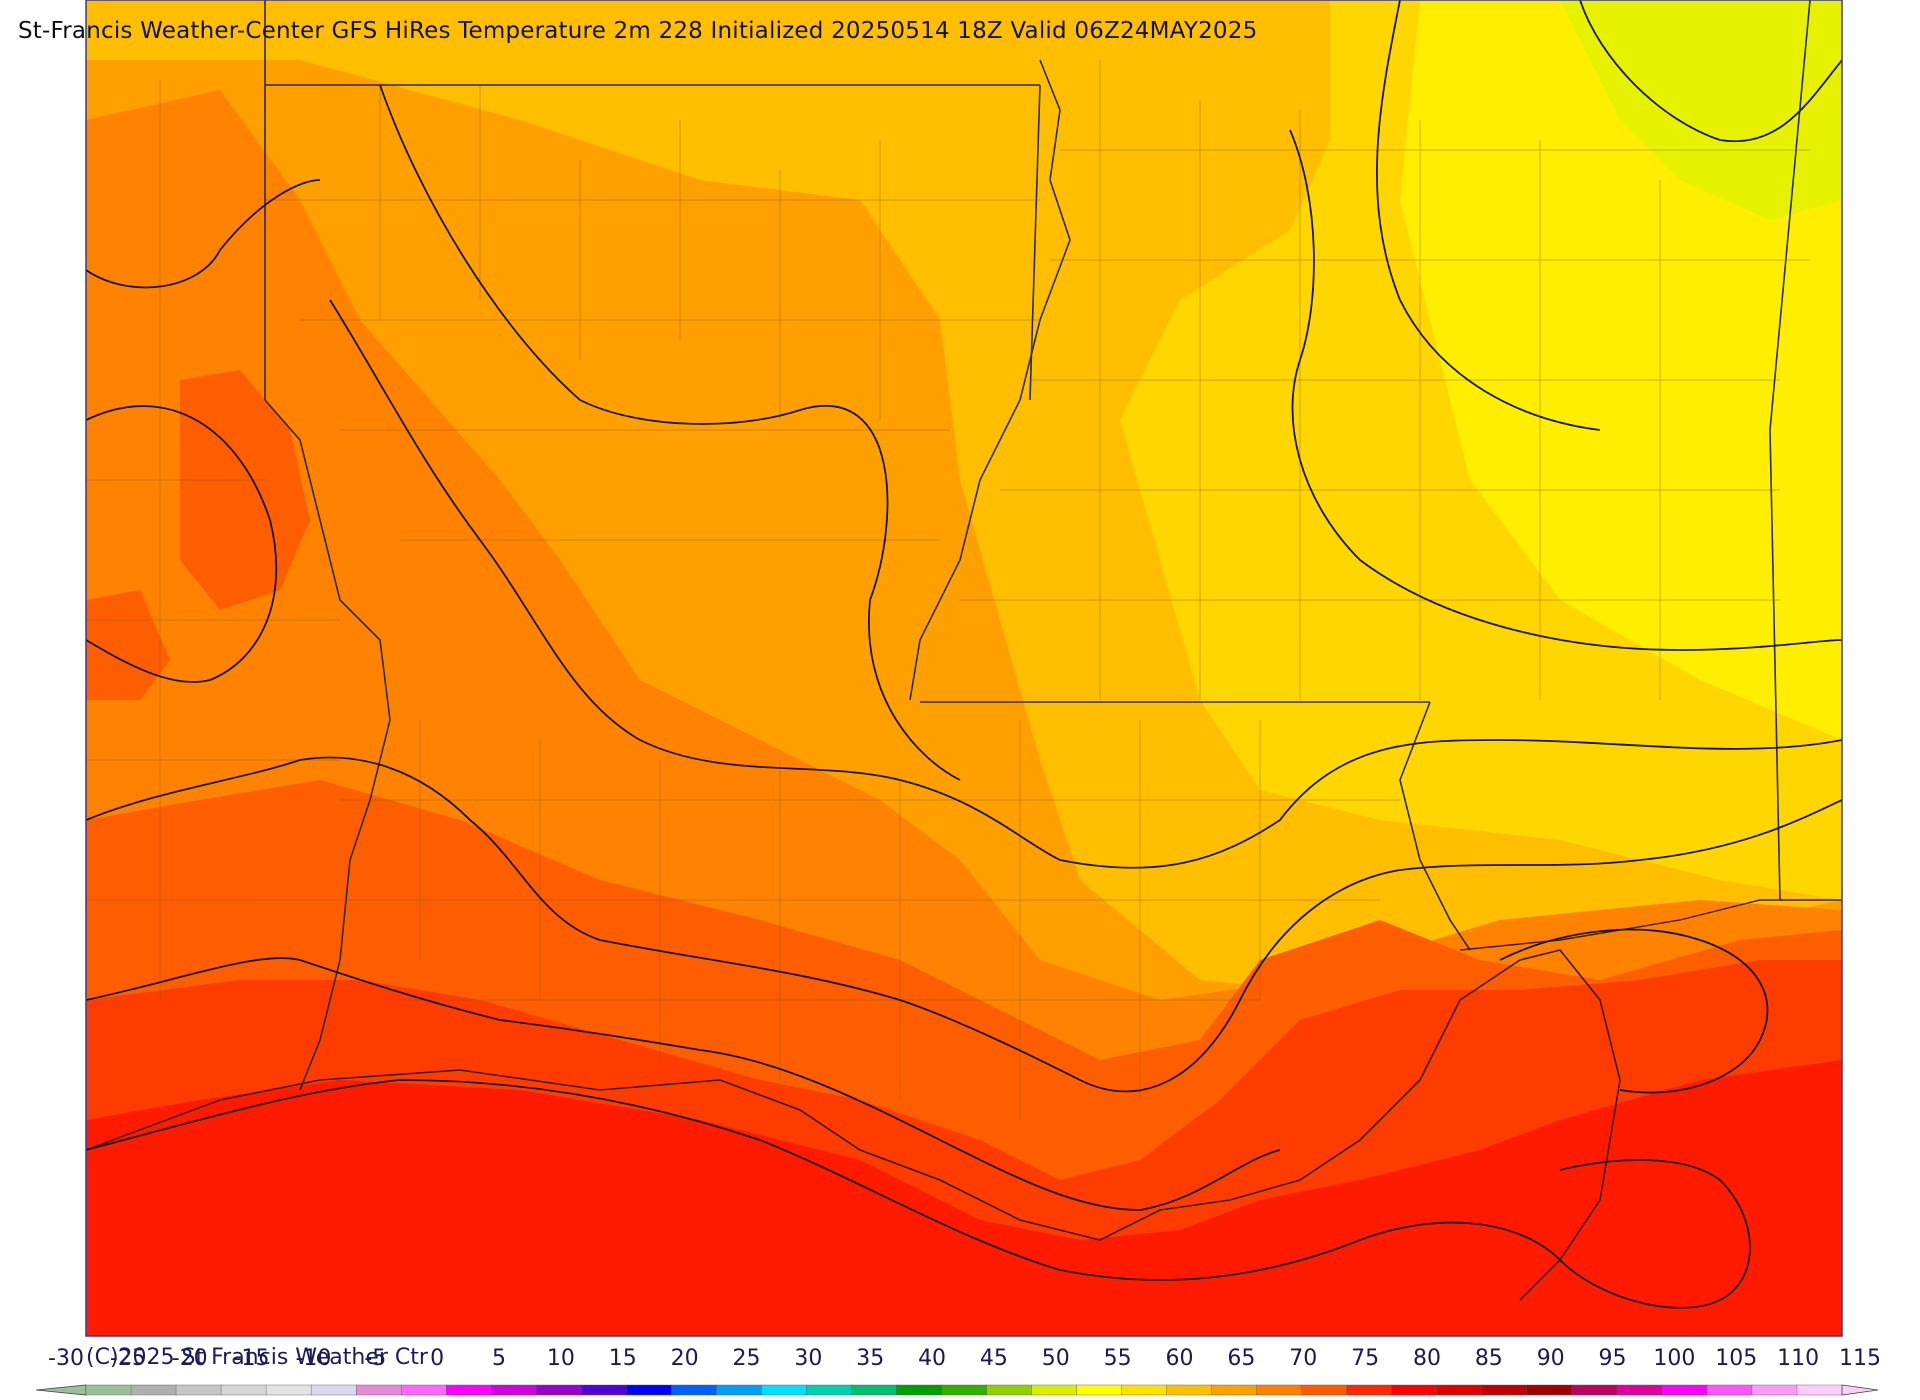 The image size is (1920, 1400). I want to click on colorbar-tick-label: 0, so click(437, 1358).